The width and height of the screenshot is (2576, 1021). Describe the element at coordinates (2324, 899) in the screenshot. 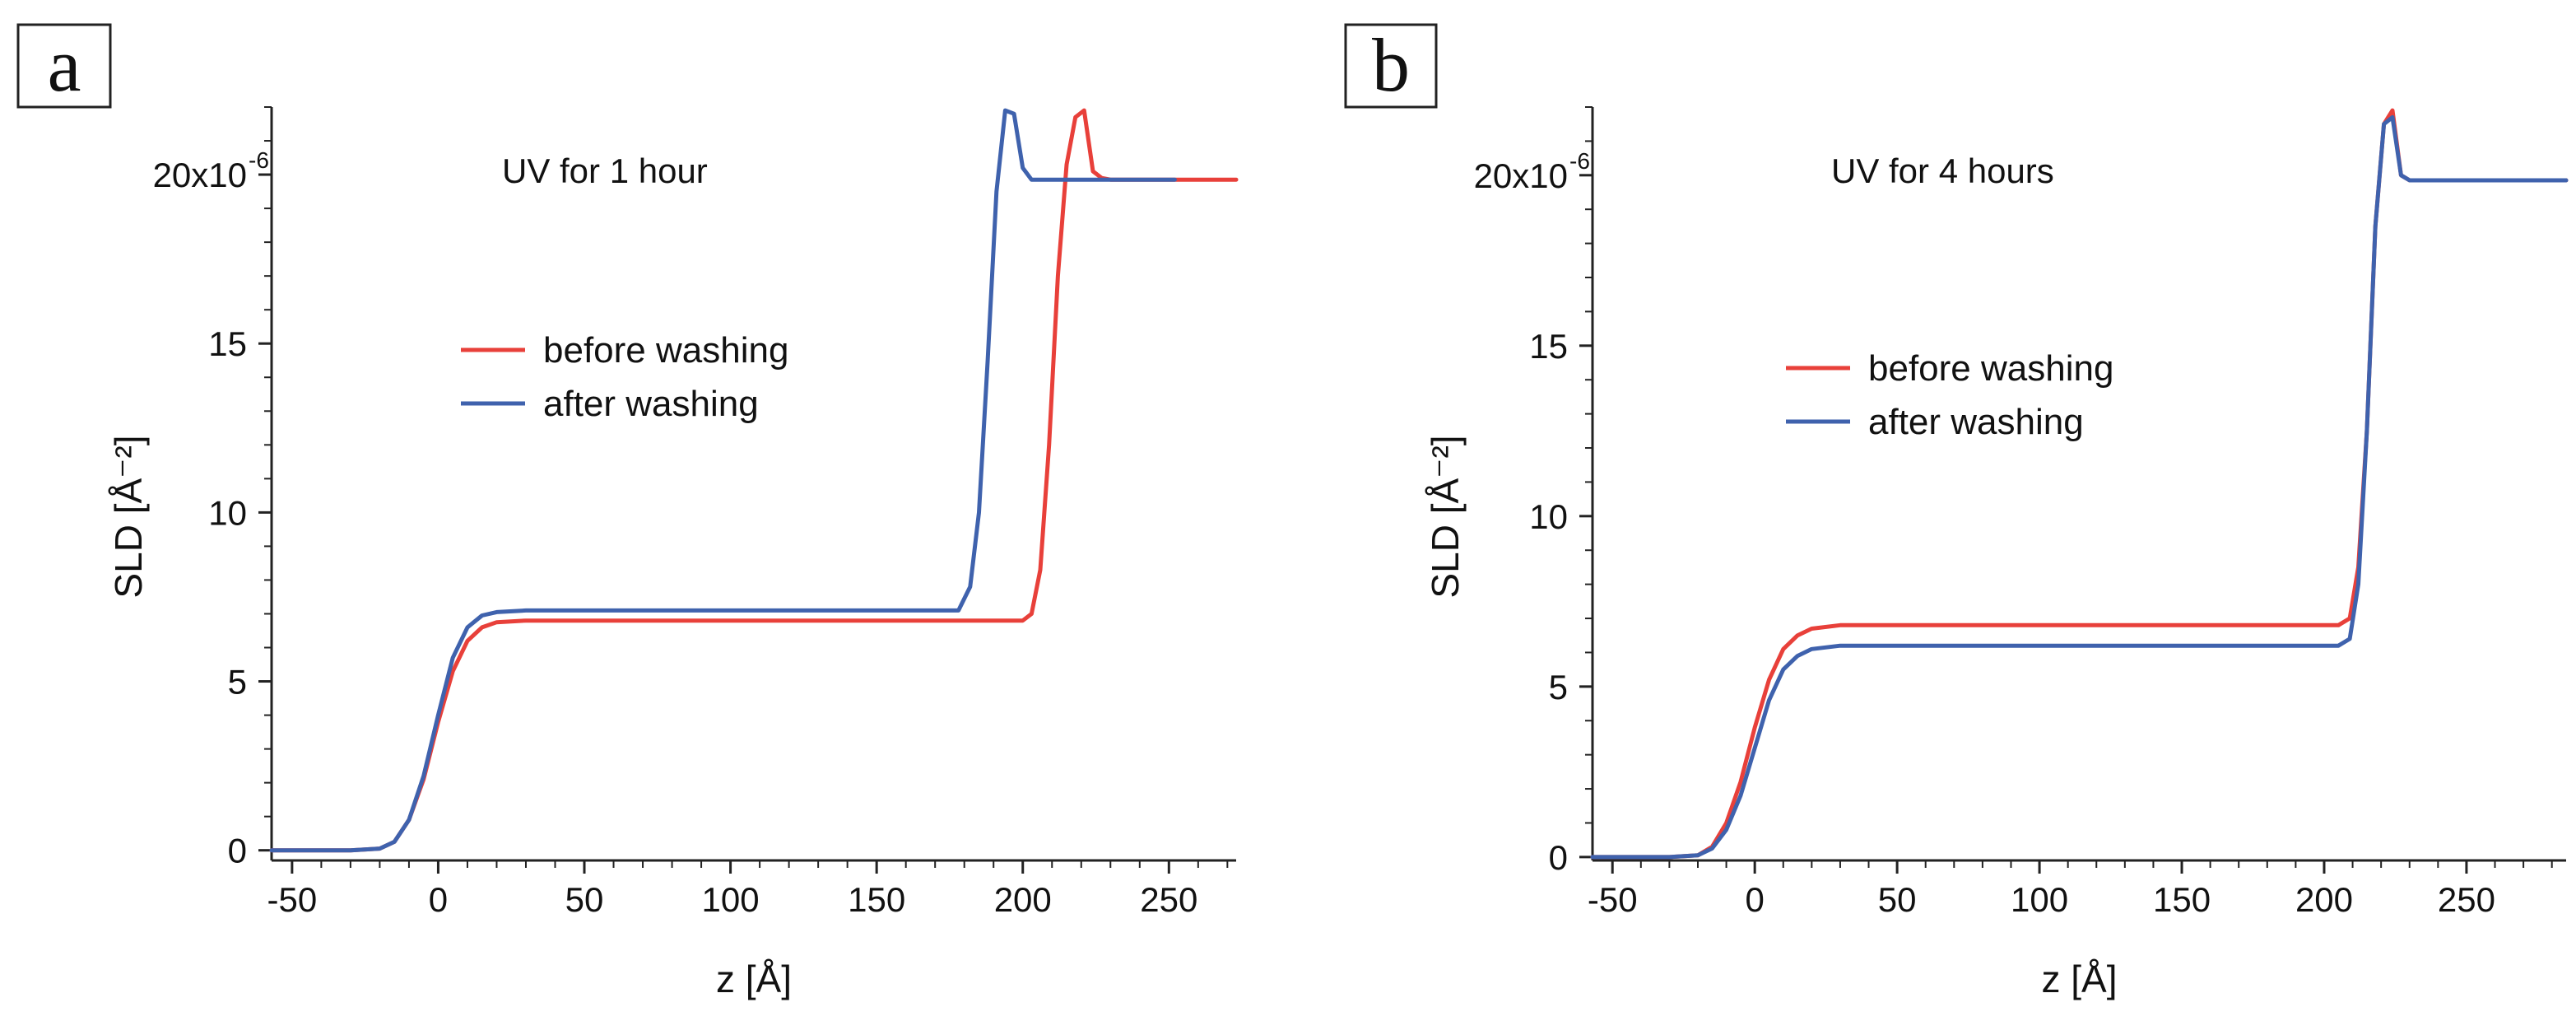

I see `chart-b-xtick-label-200: 200` at that location.